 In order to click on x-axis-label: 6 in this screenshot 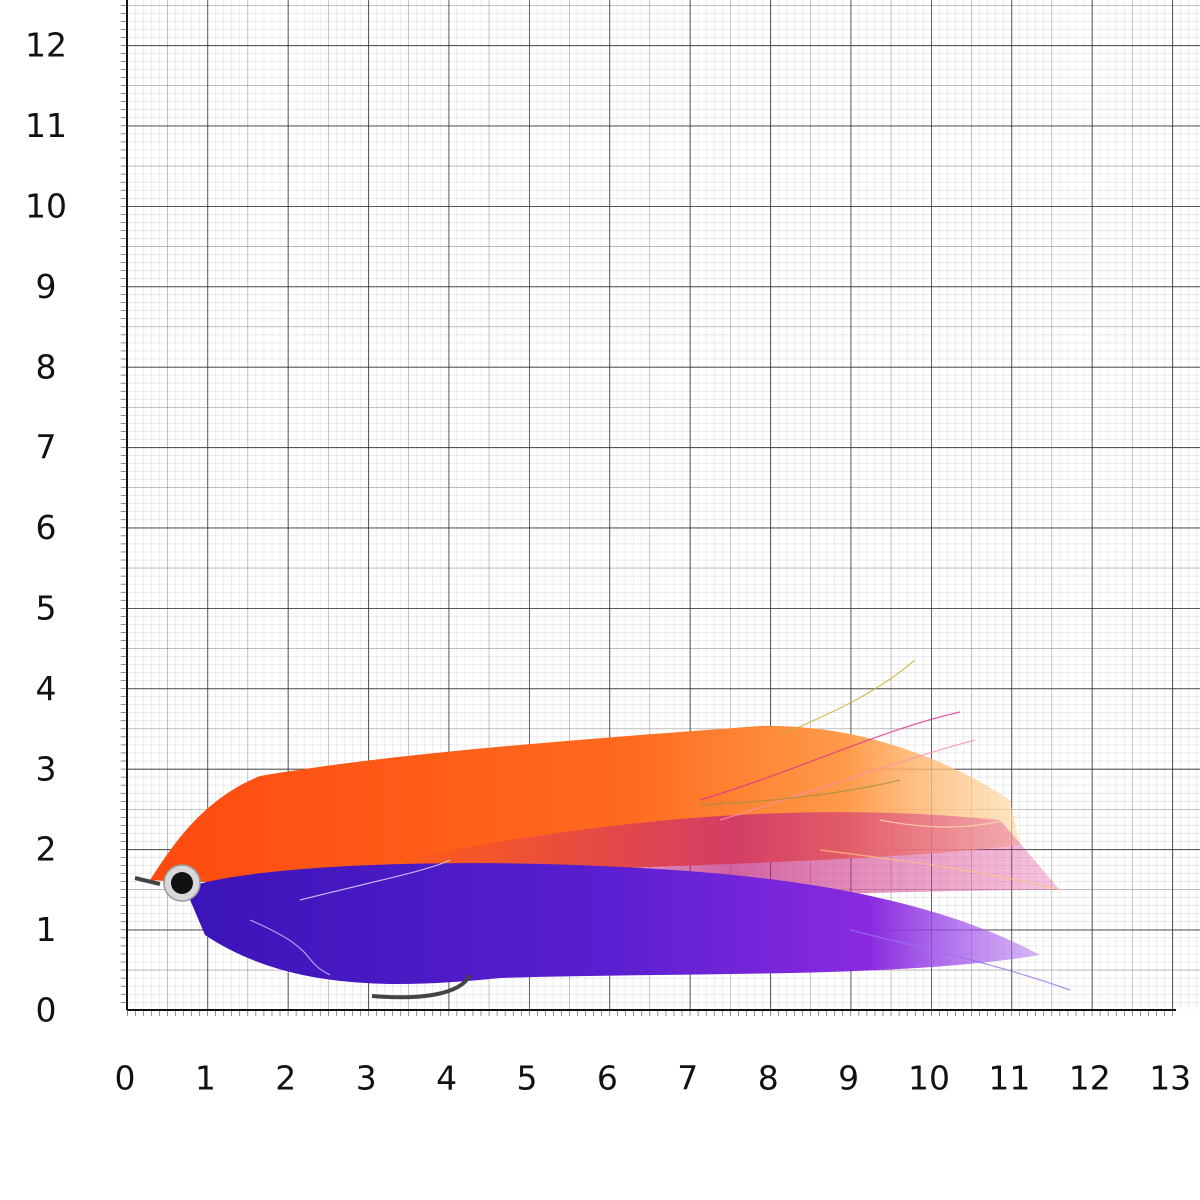, I will do `click(607, 1078)`.